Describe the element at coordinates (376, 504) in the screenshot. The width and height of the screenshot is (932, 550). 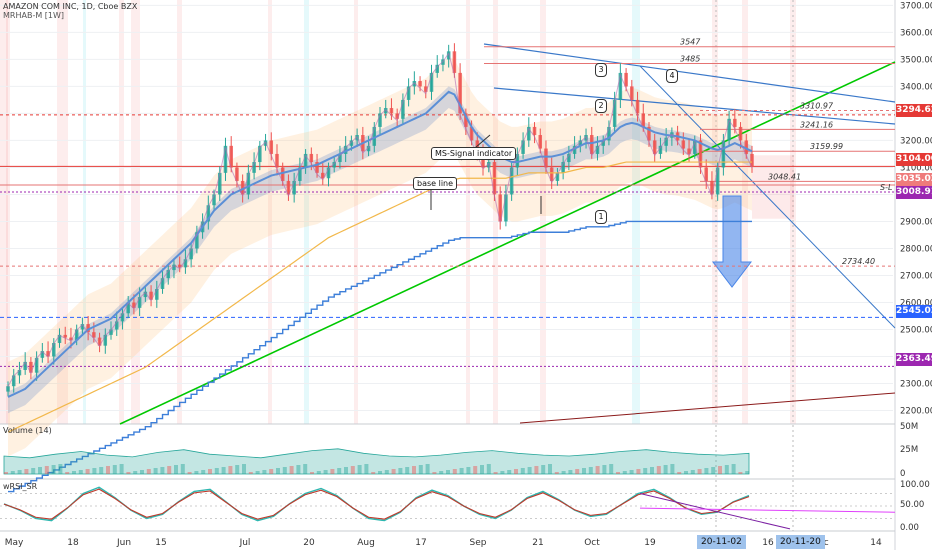
I see `wrsi-signal-line` at that location.